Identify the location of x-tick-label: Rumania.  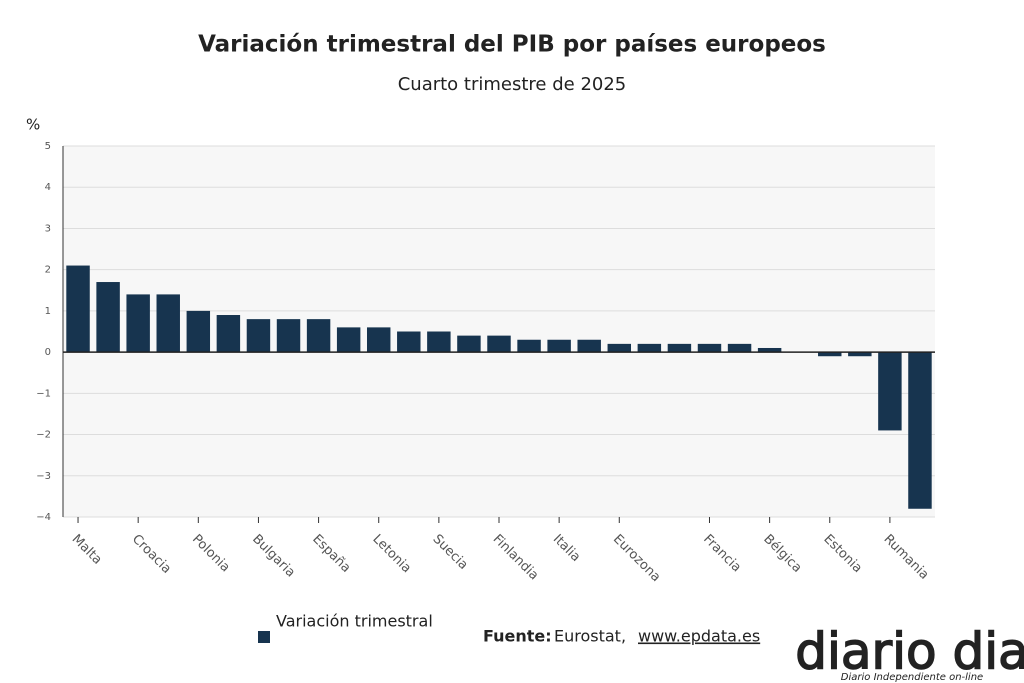
(906, 557).